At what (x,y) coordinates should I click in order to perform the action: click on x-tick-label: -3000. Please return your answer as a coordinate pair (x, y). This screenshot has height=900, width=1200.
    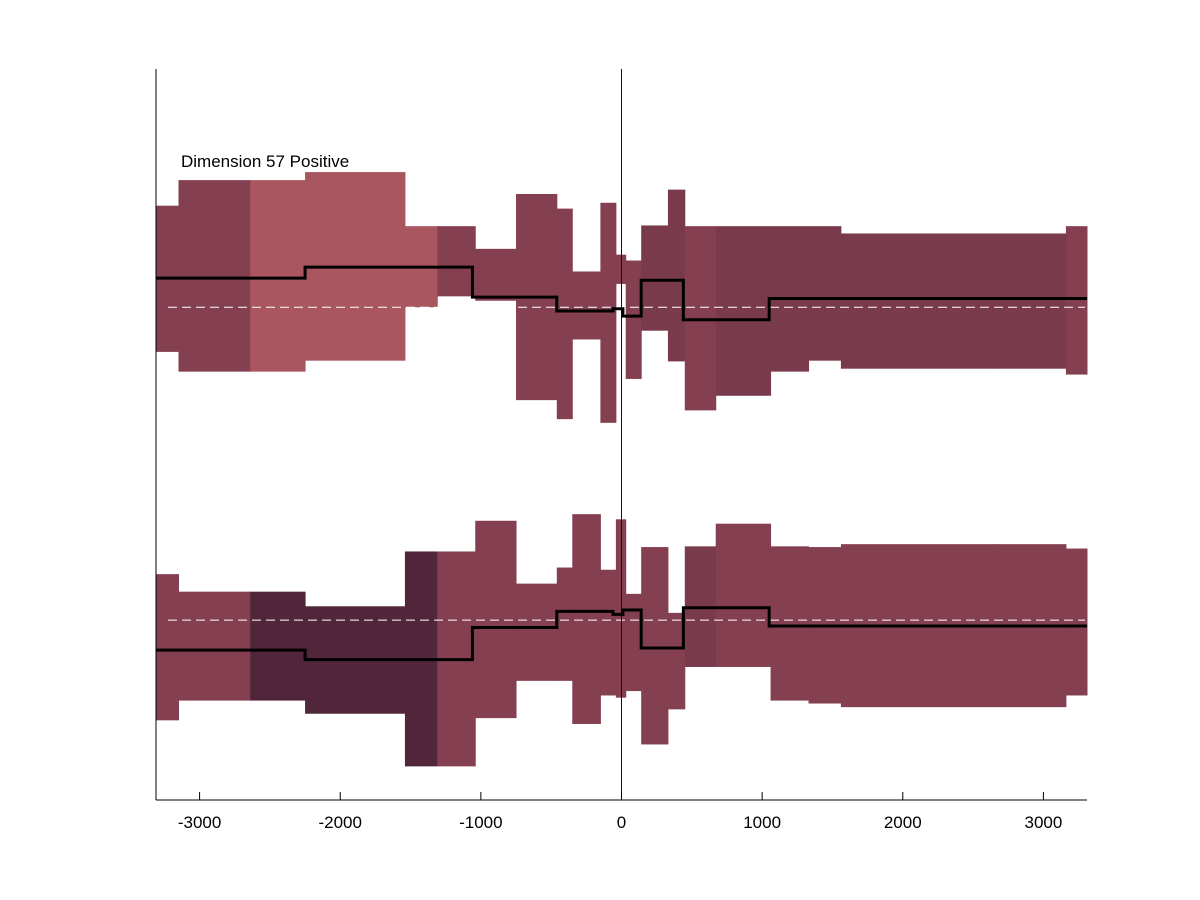
    Looking at the image, I should click on (199, 822).